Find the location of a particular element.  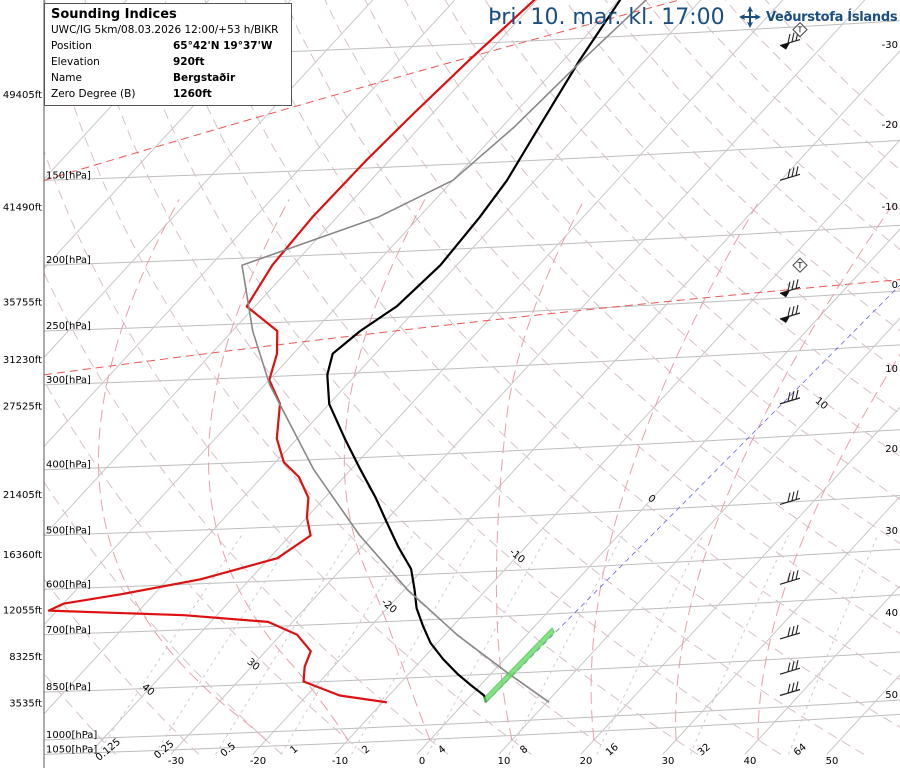

right-axis-label: 0 is located at coordinates (895, 285).